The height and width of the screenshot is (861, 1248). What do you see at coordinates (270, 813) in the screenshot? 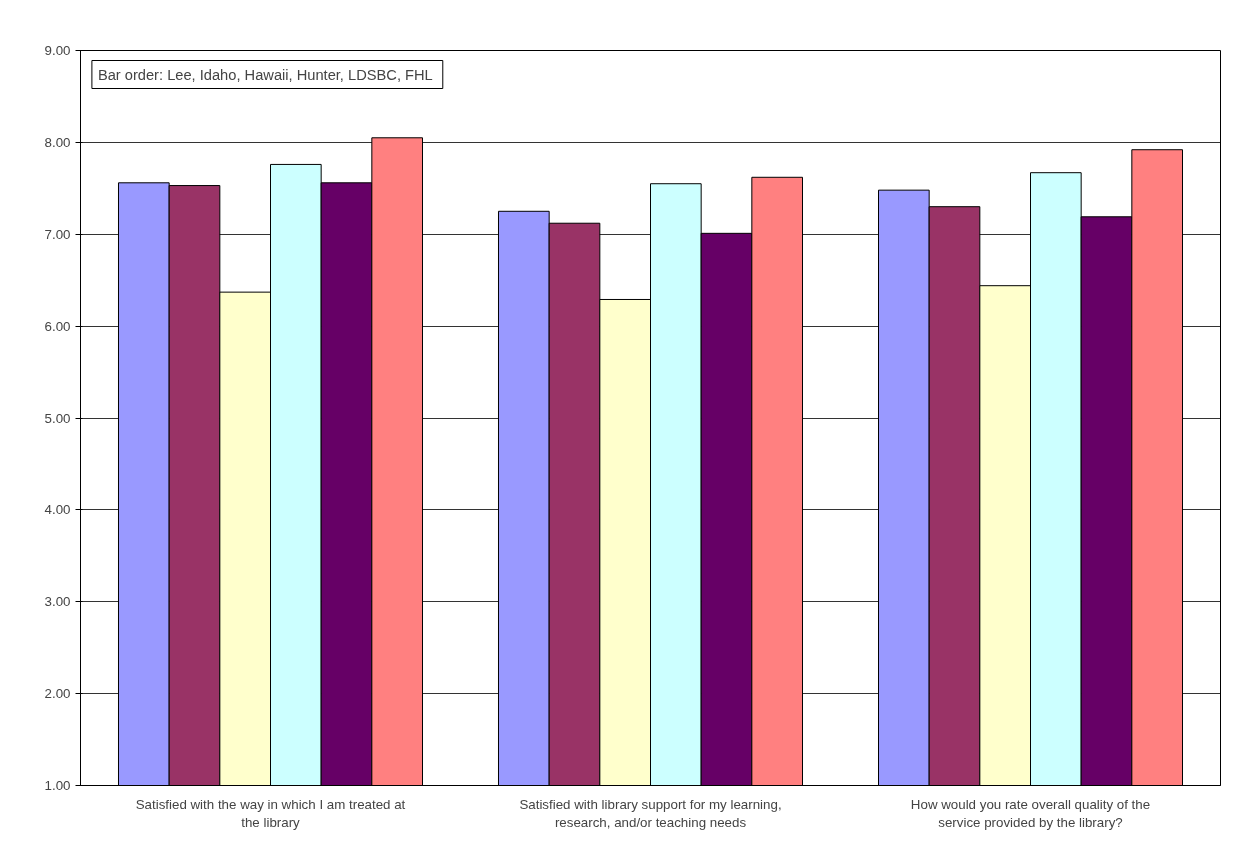
I see `x-tick-label: Satisfied with the way in which I am treated at the library` at bounding box center [270, 813].